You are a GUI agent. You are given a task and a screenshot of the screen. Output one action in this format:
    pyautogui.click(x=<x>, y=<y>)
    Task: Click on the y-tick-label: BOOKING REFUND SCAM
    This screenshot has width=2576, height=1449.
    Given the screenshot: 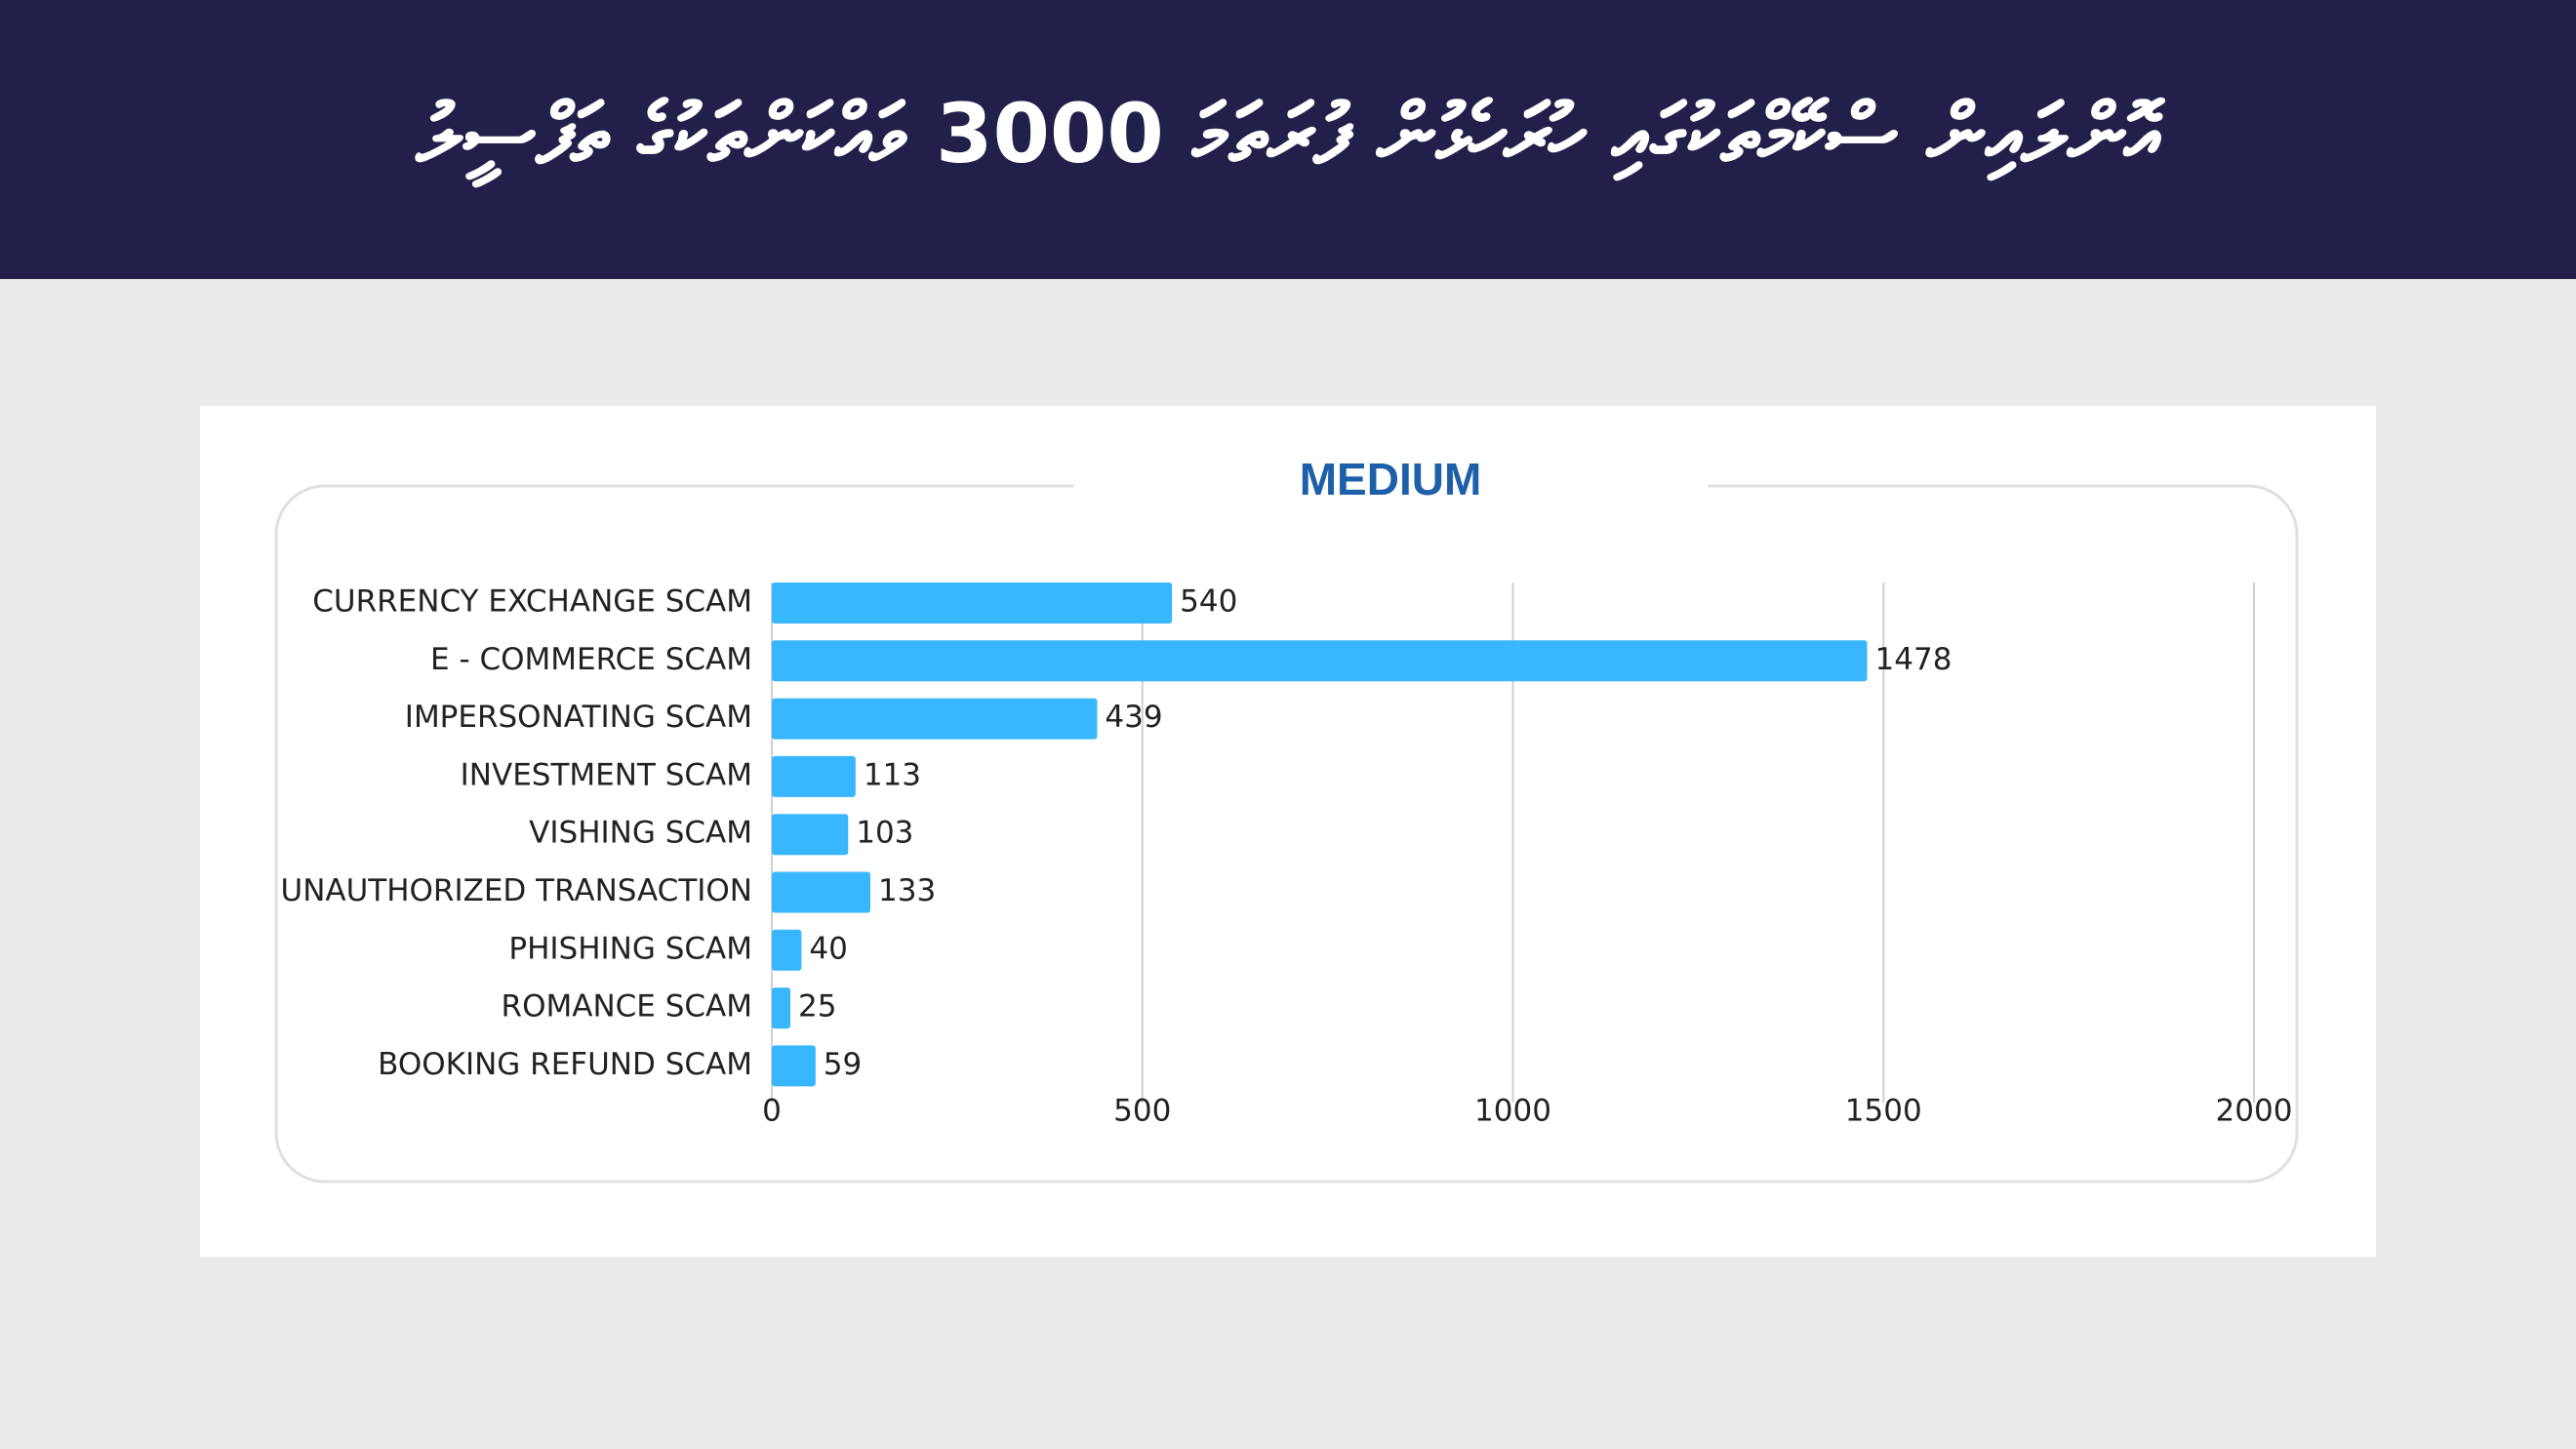 What is the action you would take?
    pyautogui.click(x=565, y=1064)
    